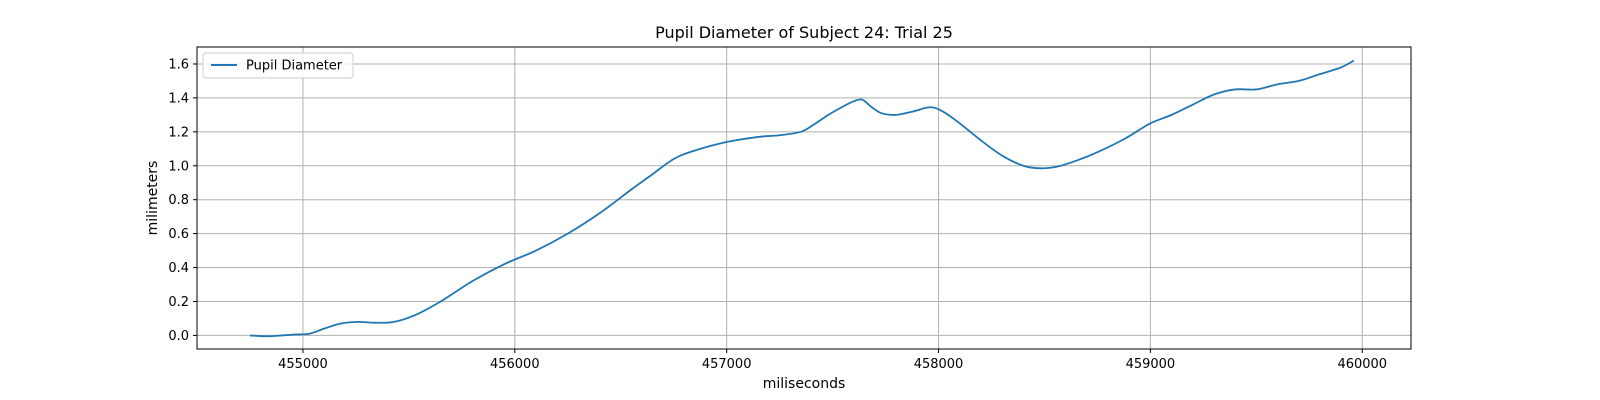 This screenshot has width=1600, height=400. What do you see at coordinates (178, 234) in the screenshot?
I see `y-tick-label: 0.6` at bounding box center [178, 234].